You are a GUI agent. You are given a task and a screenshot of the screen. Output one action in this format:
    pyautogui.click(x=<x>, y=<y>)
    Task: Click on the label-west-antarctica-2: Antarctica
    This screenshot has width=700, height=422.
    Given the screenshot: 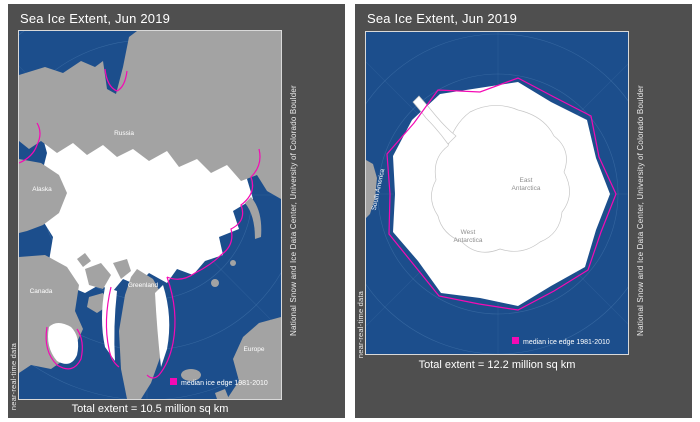 What is the action you would take?
    pyautogui.click(x=468, y=240)
    